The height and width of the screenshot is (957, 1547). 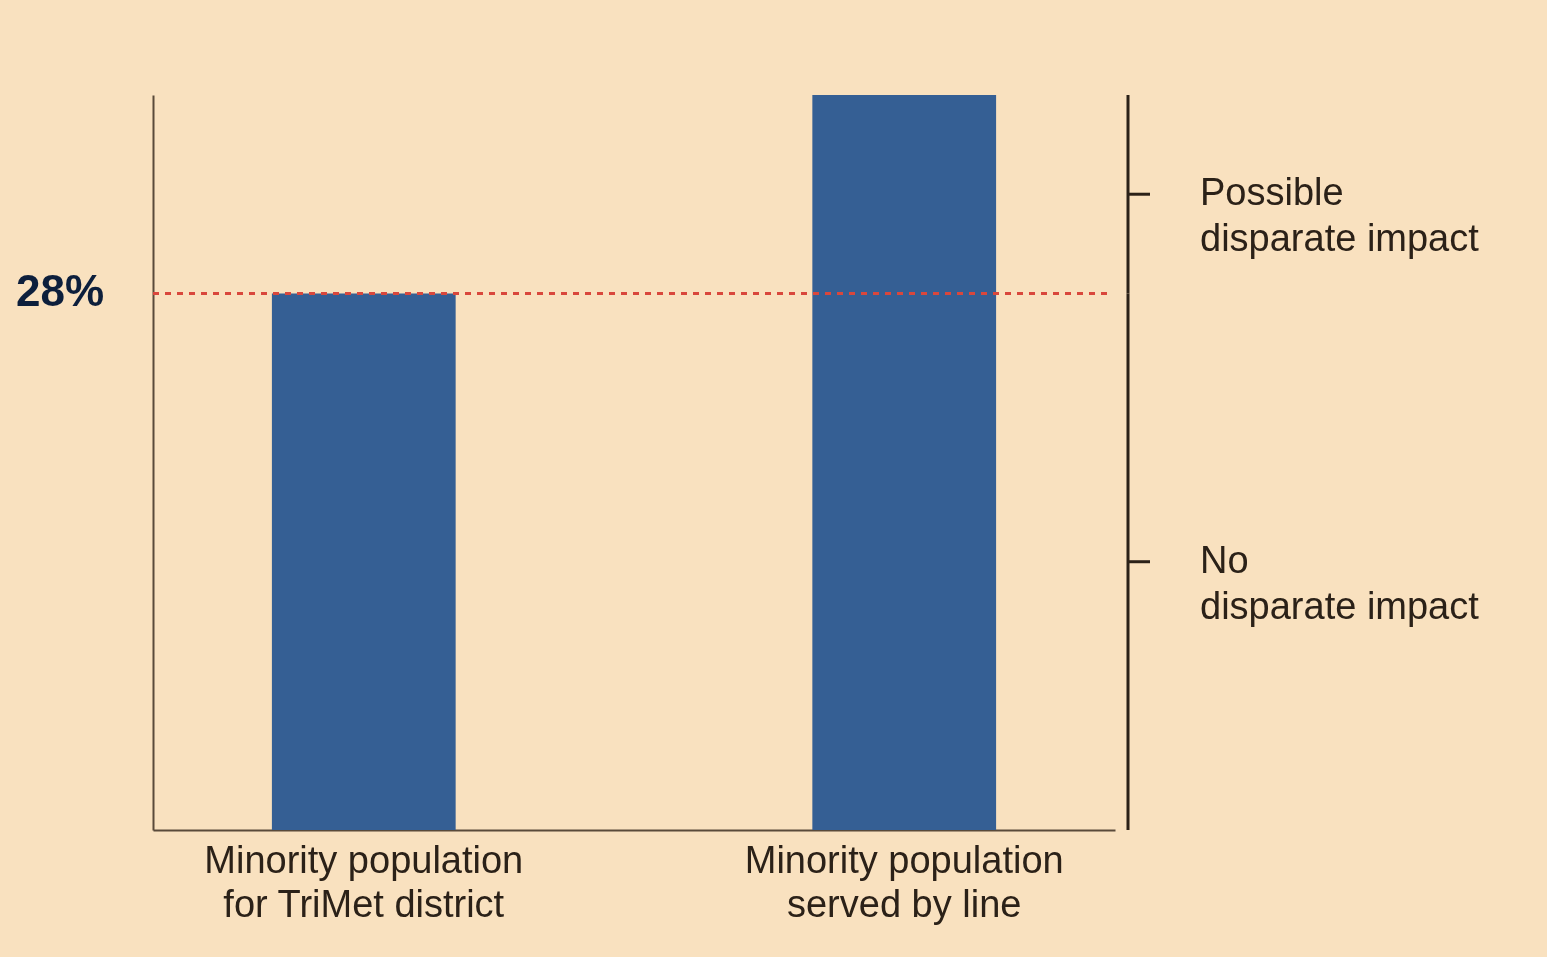 What do you see at coordinates (904, 881) in the screenshot?
I see `x-tick-label: Minority population served by line` at bounding box center [904, 881].